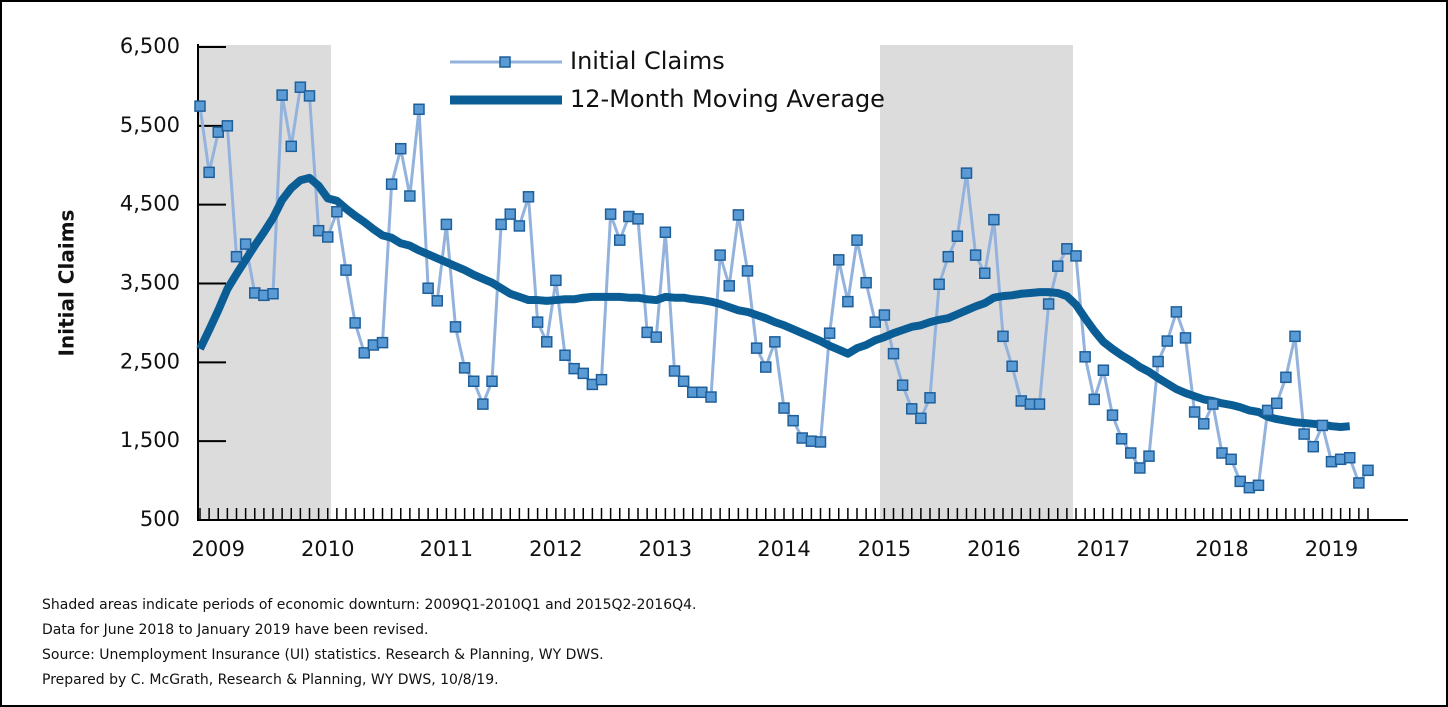  Describe the element at coordinates (976, 282) in the screenshot. I see `shaded-period` at that location.